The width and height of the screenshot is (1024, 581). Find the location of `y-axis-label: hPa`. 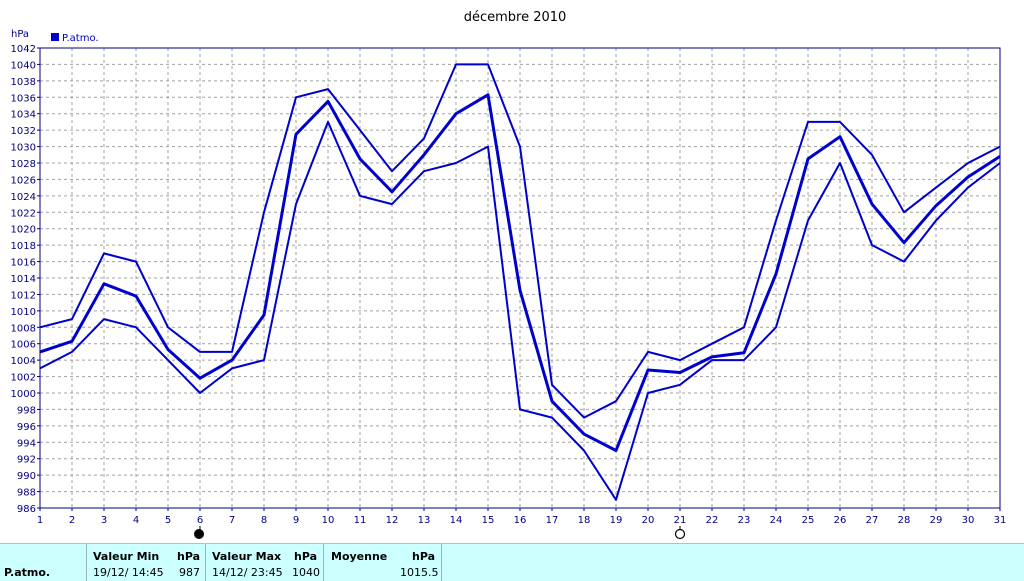

y-axis-label: hPa is located at coordinates (20, 34).